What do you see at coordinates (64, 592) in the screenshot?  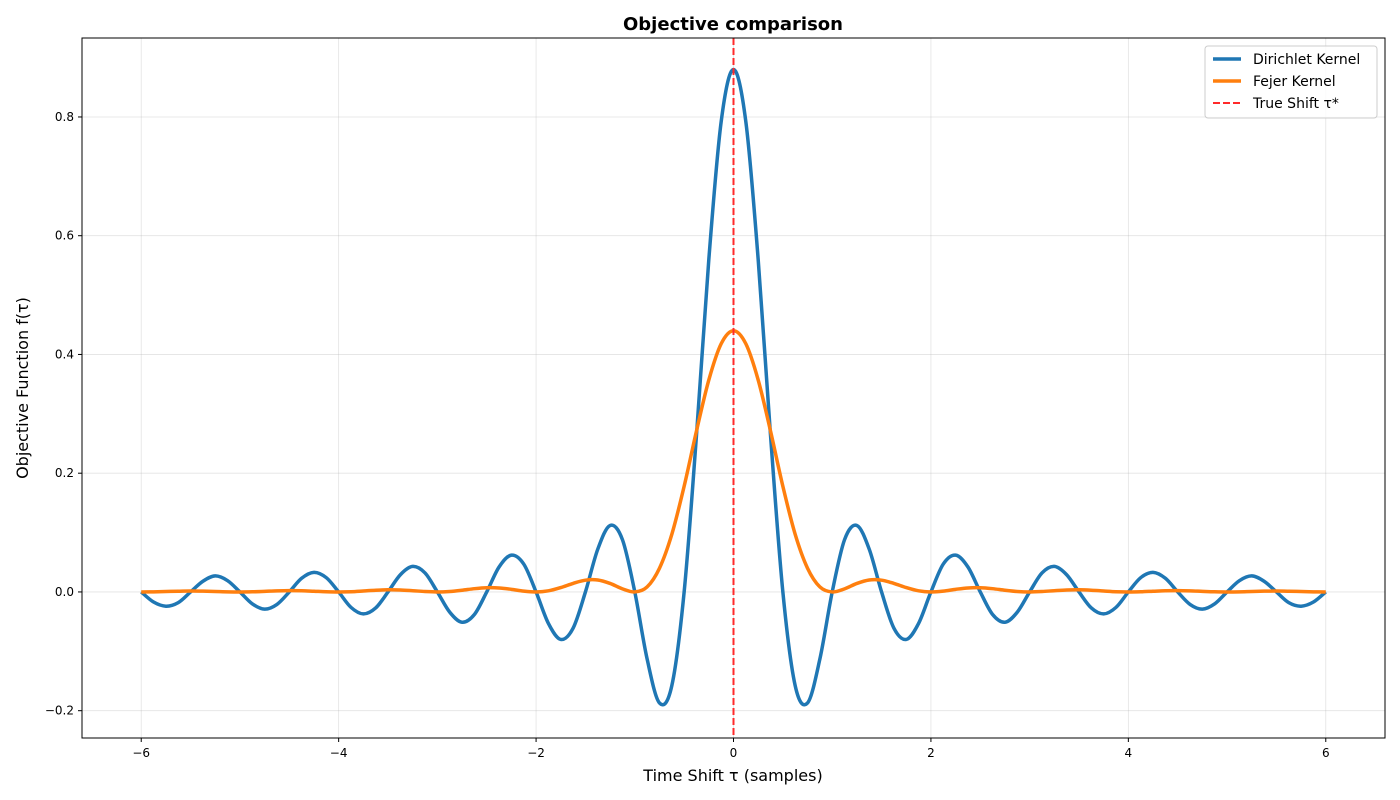 I see `y-tick-label: 0.0` at bounding box center [64, 592].